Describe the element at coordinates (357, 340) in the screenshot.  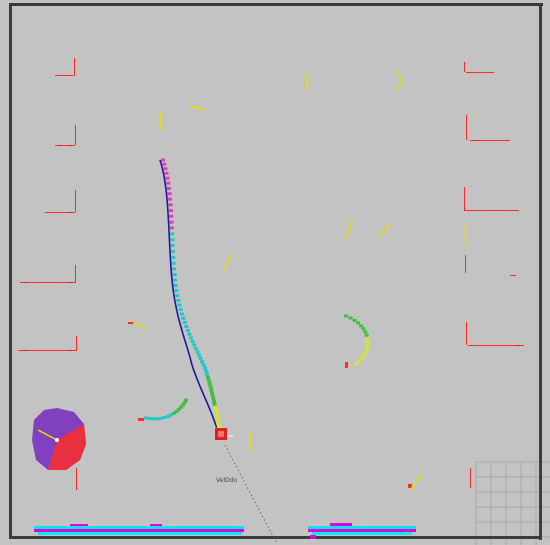
I see `trajectory-arc-right` at that location.